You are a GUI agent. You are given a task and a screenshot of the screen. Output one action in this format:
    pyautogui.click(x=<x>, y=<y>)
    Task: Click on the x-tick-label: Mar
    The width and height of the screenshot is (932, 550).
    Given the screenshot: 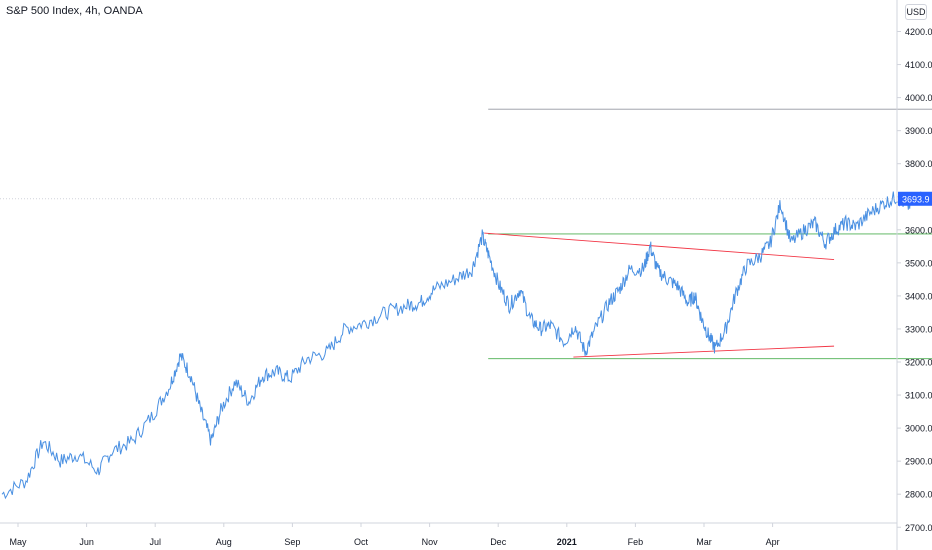 What is the action you would take?
    pyautogui.click(x=704, y=542)
    